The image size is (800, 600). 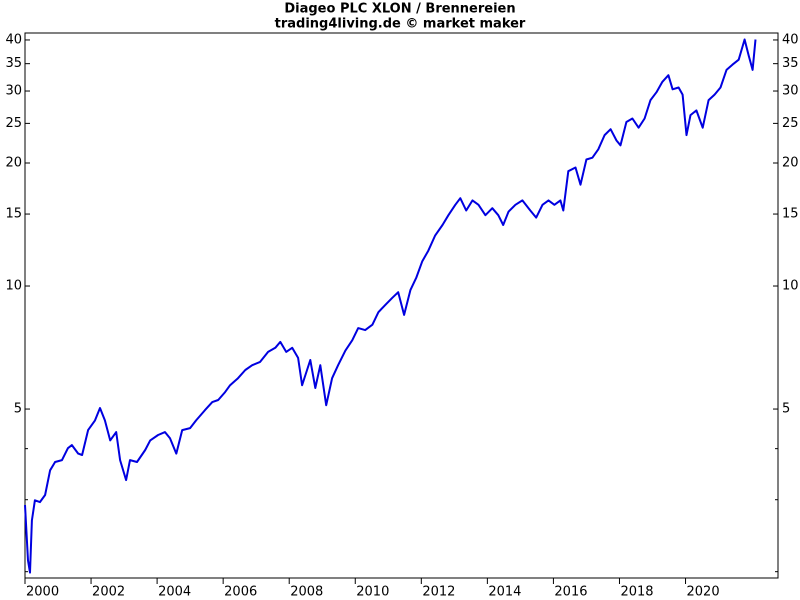 What do you see at coordinates (13, 91) in the screenshot?
I see `y-tick-label: 30` at bounding box center [13, 91].